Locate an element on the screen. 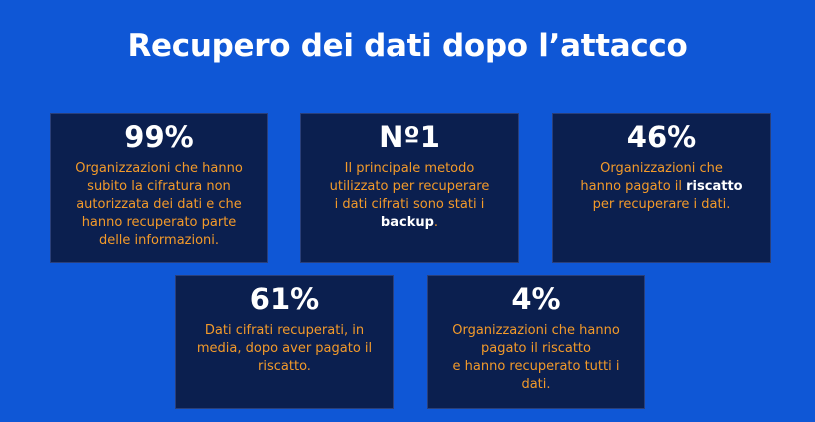 The width and height of the screenshot is (815, 422). desc-tail: . is located at coordinates (436, 222).